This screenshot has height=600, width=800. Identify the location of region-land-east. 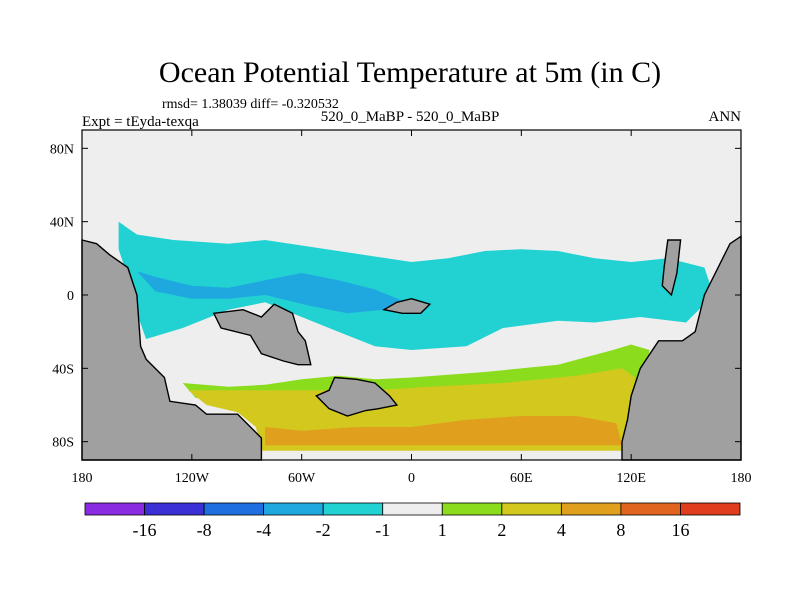
(681, 347).